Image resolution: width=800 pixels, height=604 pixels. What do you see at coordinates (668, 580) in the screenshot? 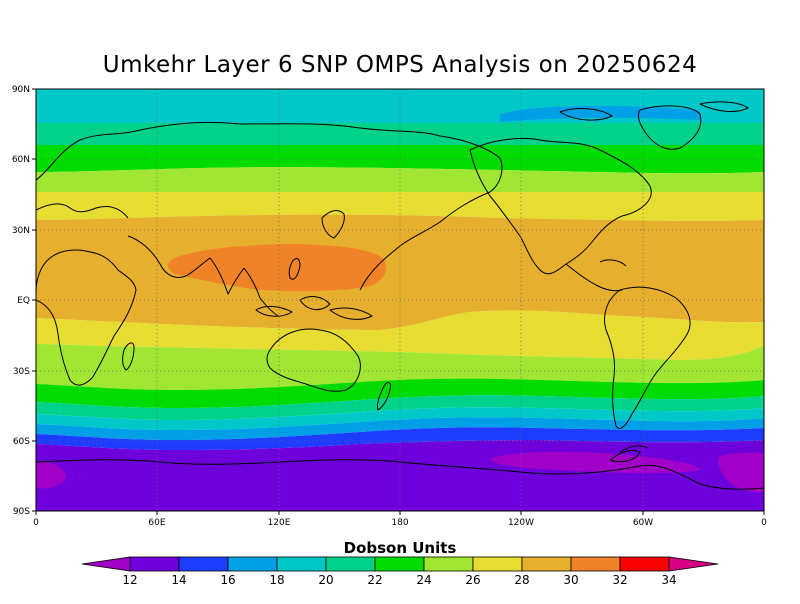
I see `colorbar-tick-label: 34` at bounding box center [668, 580].